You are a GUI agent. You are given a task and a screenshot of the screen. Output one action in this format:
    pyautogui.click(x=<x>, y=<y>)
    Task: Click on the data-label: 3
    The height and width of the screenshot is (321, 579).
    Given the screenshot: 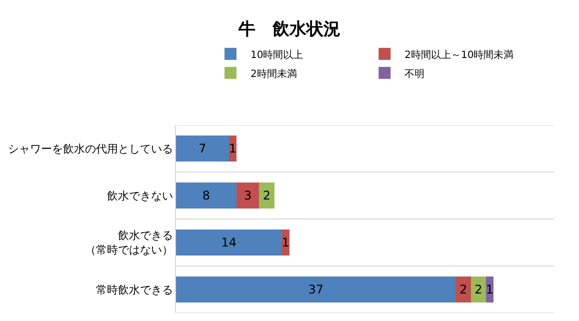 What is the action you would take?
    pyautogui.click(x=248, y=195)
    